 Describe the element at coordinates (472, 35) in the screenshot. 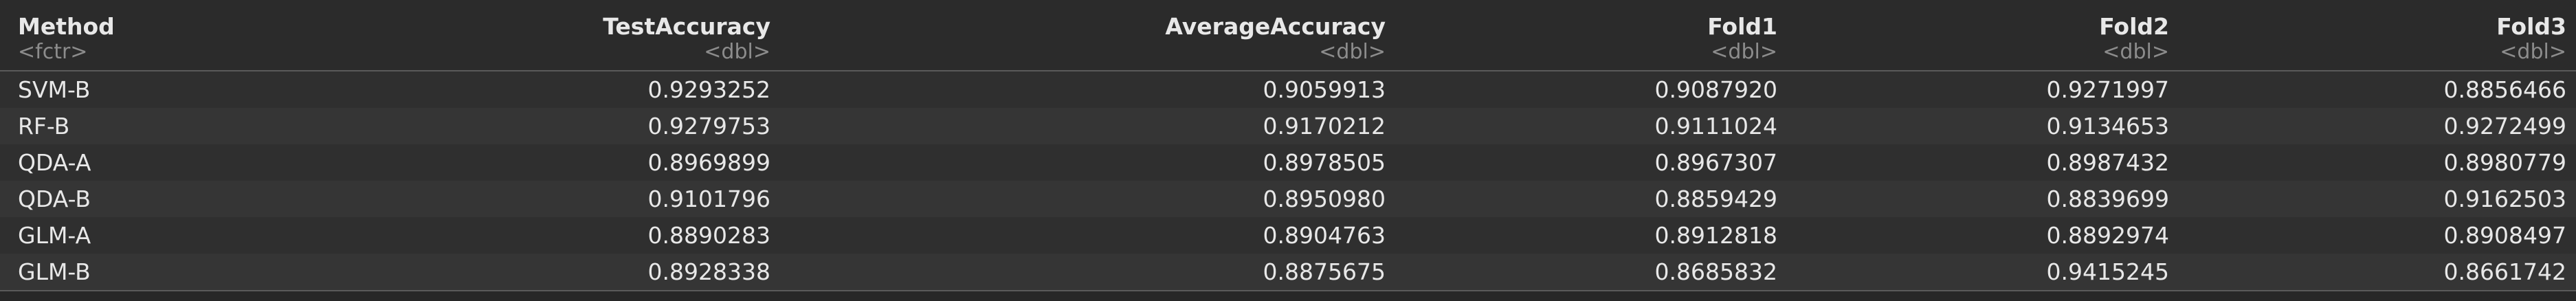

I see `column-header-testaccuracy: TestAccuracy <dbl>` at that location.